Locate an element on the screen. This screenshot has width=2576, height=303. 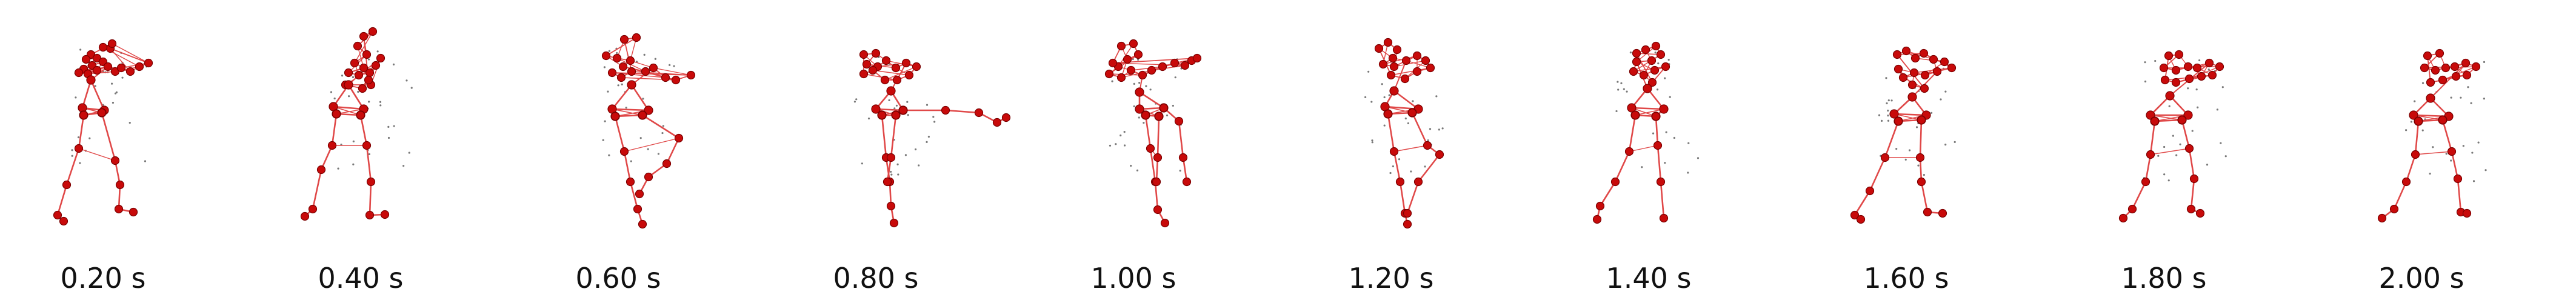
time-label: 0.80 s is located at coordinates (876, 278).